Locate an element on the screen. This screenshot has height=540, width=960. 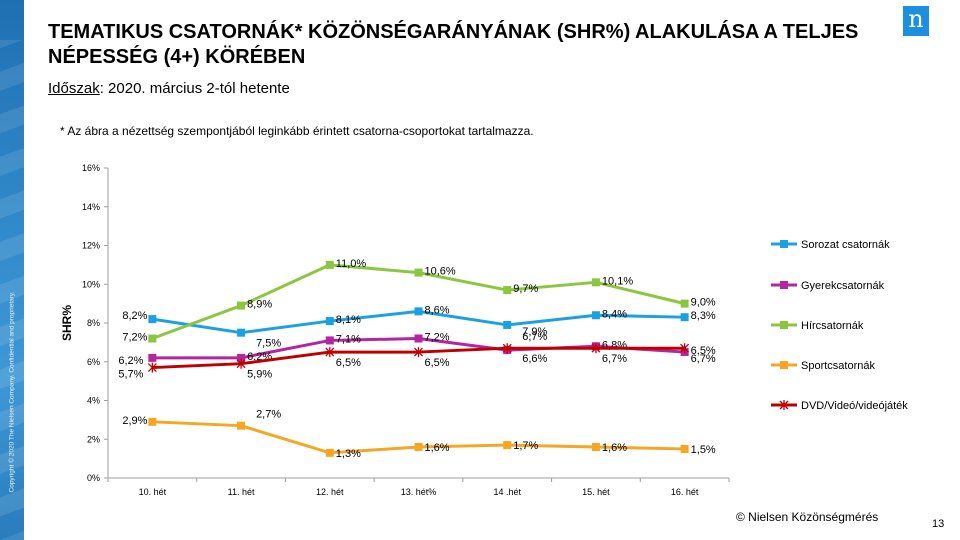
x-tick-label: 10. hét is located at coordinates (153, 492).